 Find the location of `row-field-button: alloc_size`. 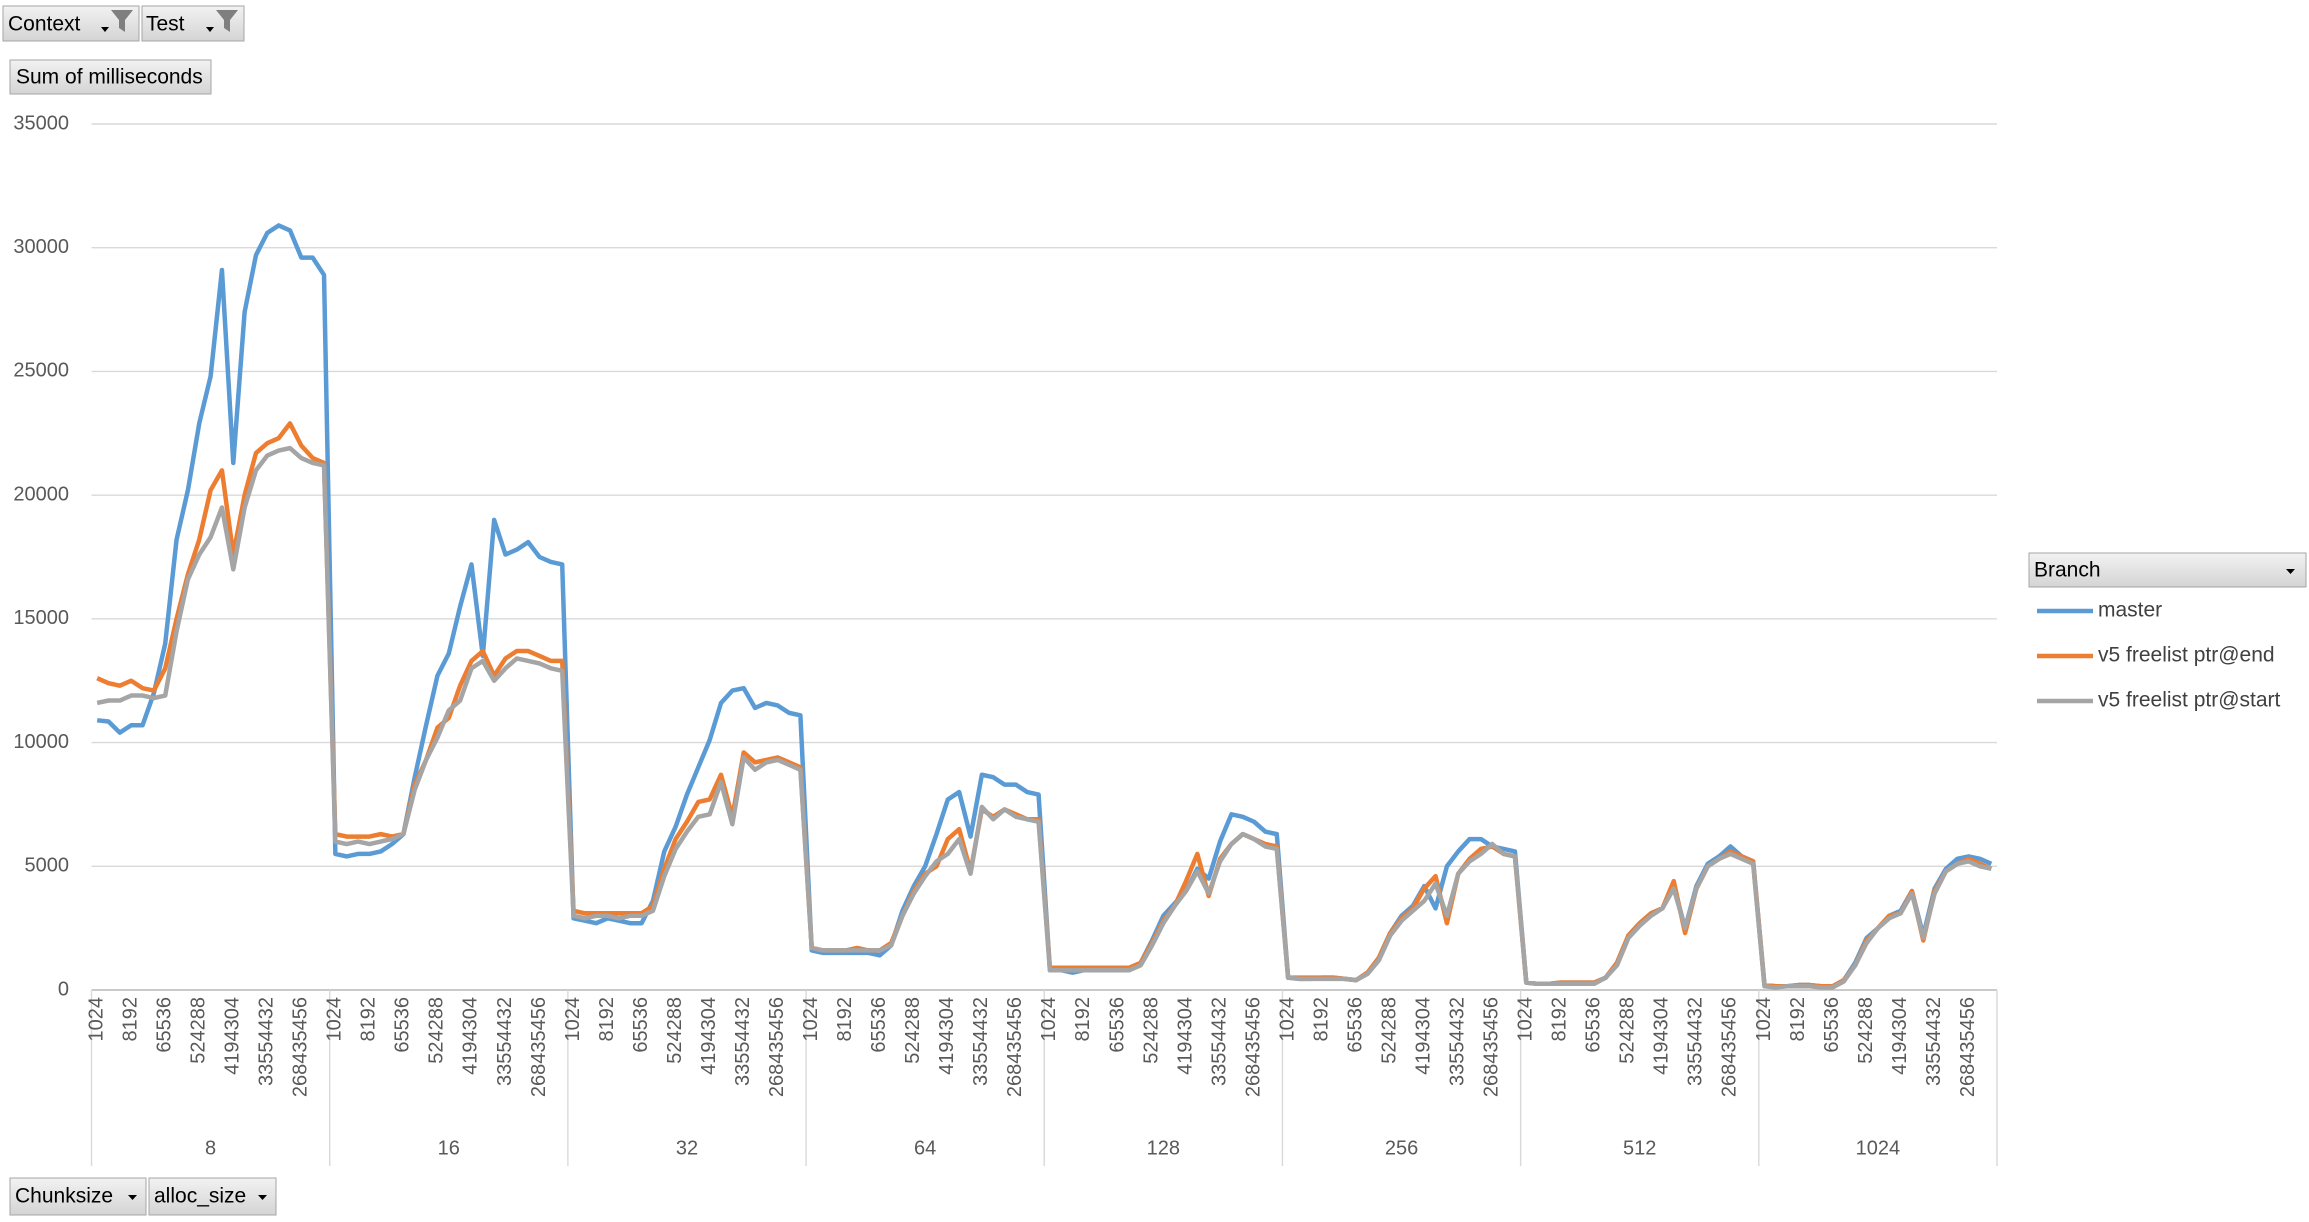

row-field-button: alloc_size is located at coordinates (212, 1196).